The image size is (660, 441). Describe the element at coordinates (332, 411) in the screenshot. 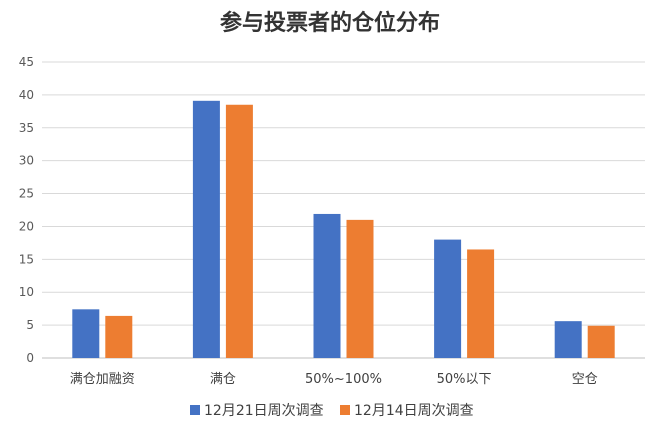

I see `legend: 12月21日周次调查 12月14日周次调查` at that location.